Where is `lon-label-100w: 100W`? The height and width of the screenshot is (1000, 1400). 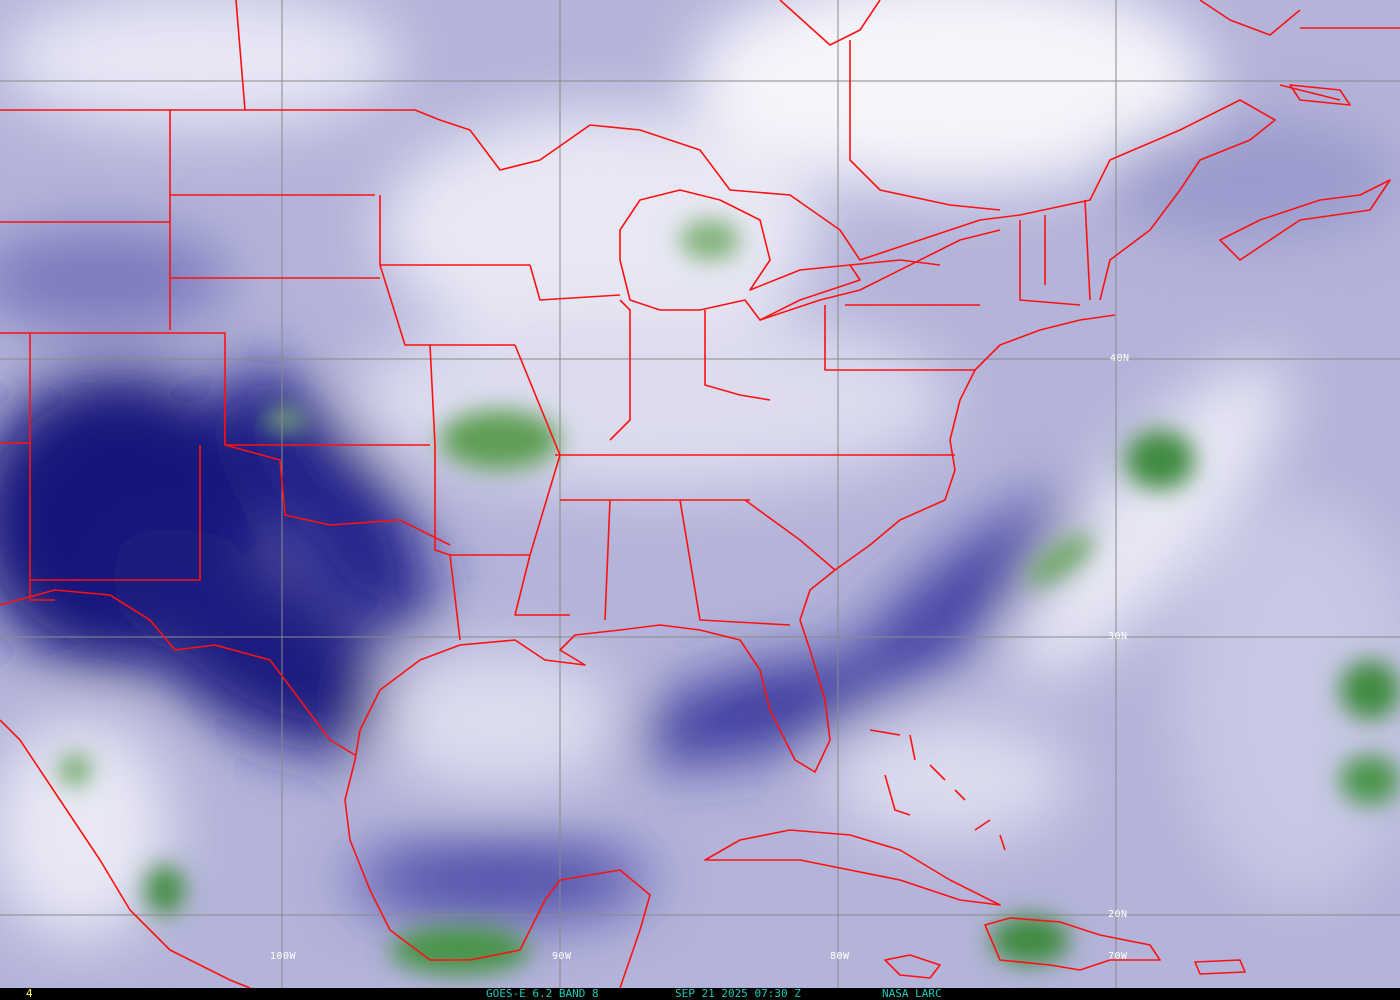
lon-label-100w: 100W is located at coordinates (283, 956).